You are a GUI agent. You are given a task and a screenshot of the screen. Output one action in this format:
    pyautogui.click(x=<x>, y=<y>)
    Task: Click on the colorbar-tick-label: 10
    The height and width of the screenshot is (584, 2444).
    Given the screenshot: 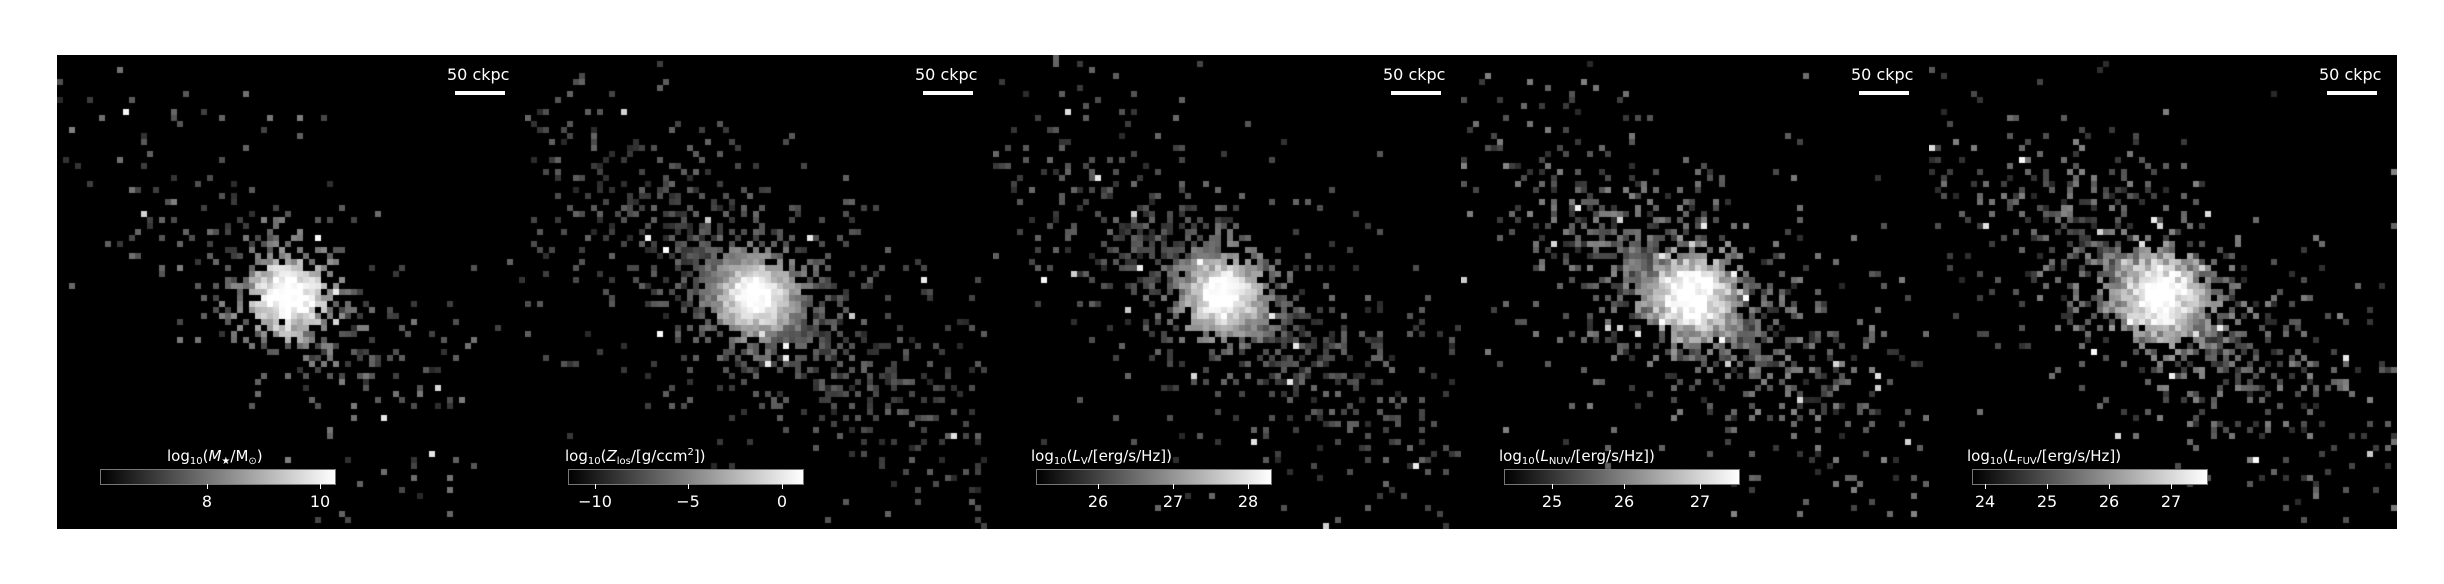 What is the action you would take?
    pyautogui.click(x=320, y=501)
    